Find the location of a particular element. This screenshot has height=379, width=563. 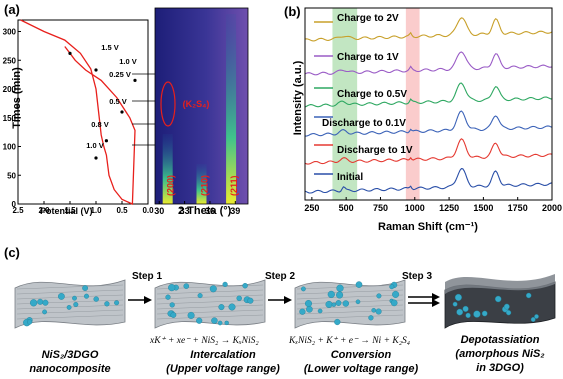

caption-line: NiS₂/3DGO is located at coordinates (70, 355).